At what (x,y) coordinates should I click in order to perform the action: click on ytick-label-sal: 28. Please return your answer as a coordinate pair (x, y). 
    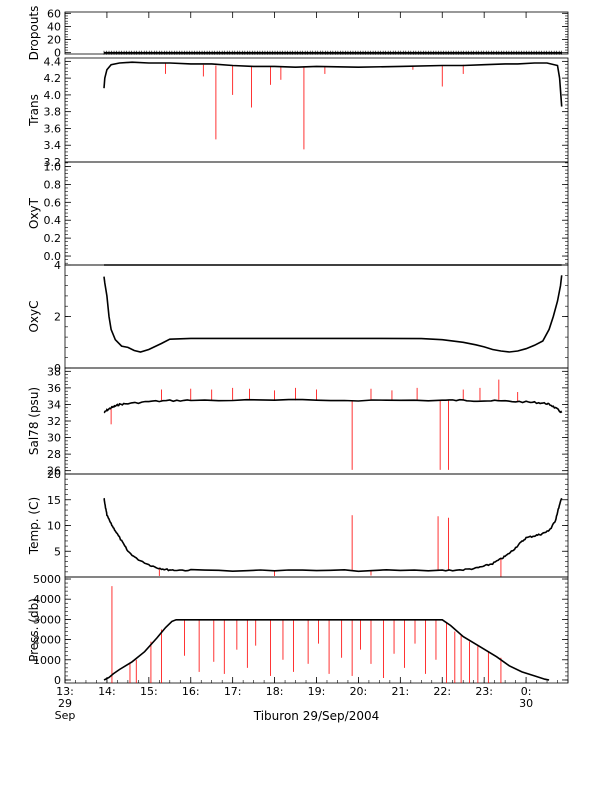
    Looking at the image, I should click on (54, 454).